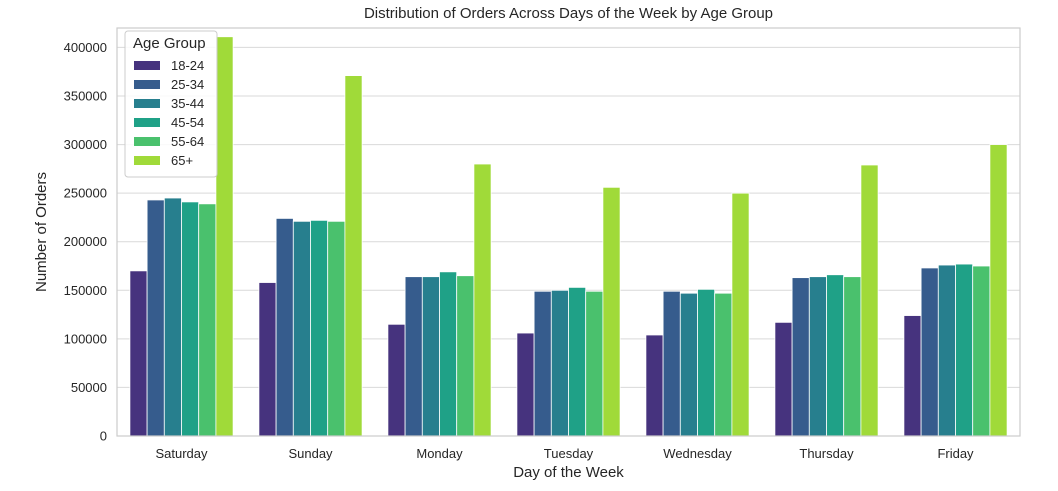 Image resolution: width=1058 pixels, height=491 pixels. Describe the element at coordinates (169, 122) in the screenshot. I see `legend-item: 45-54` at that location.